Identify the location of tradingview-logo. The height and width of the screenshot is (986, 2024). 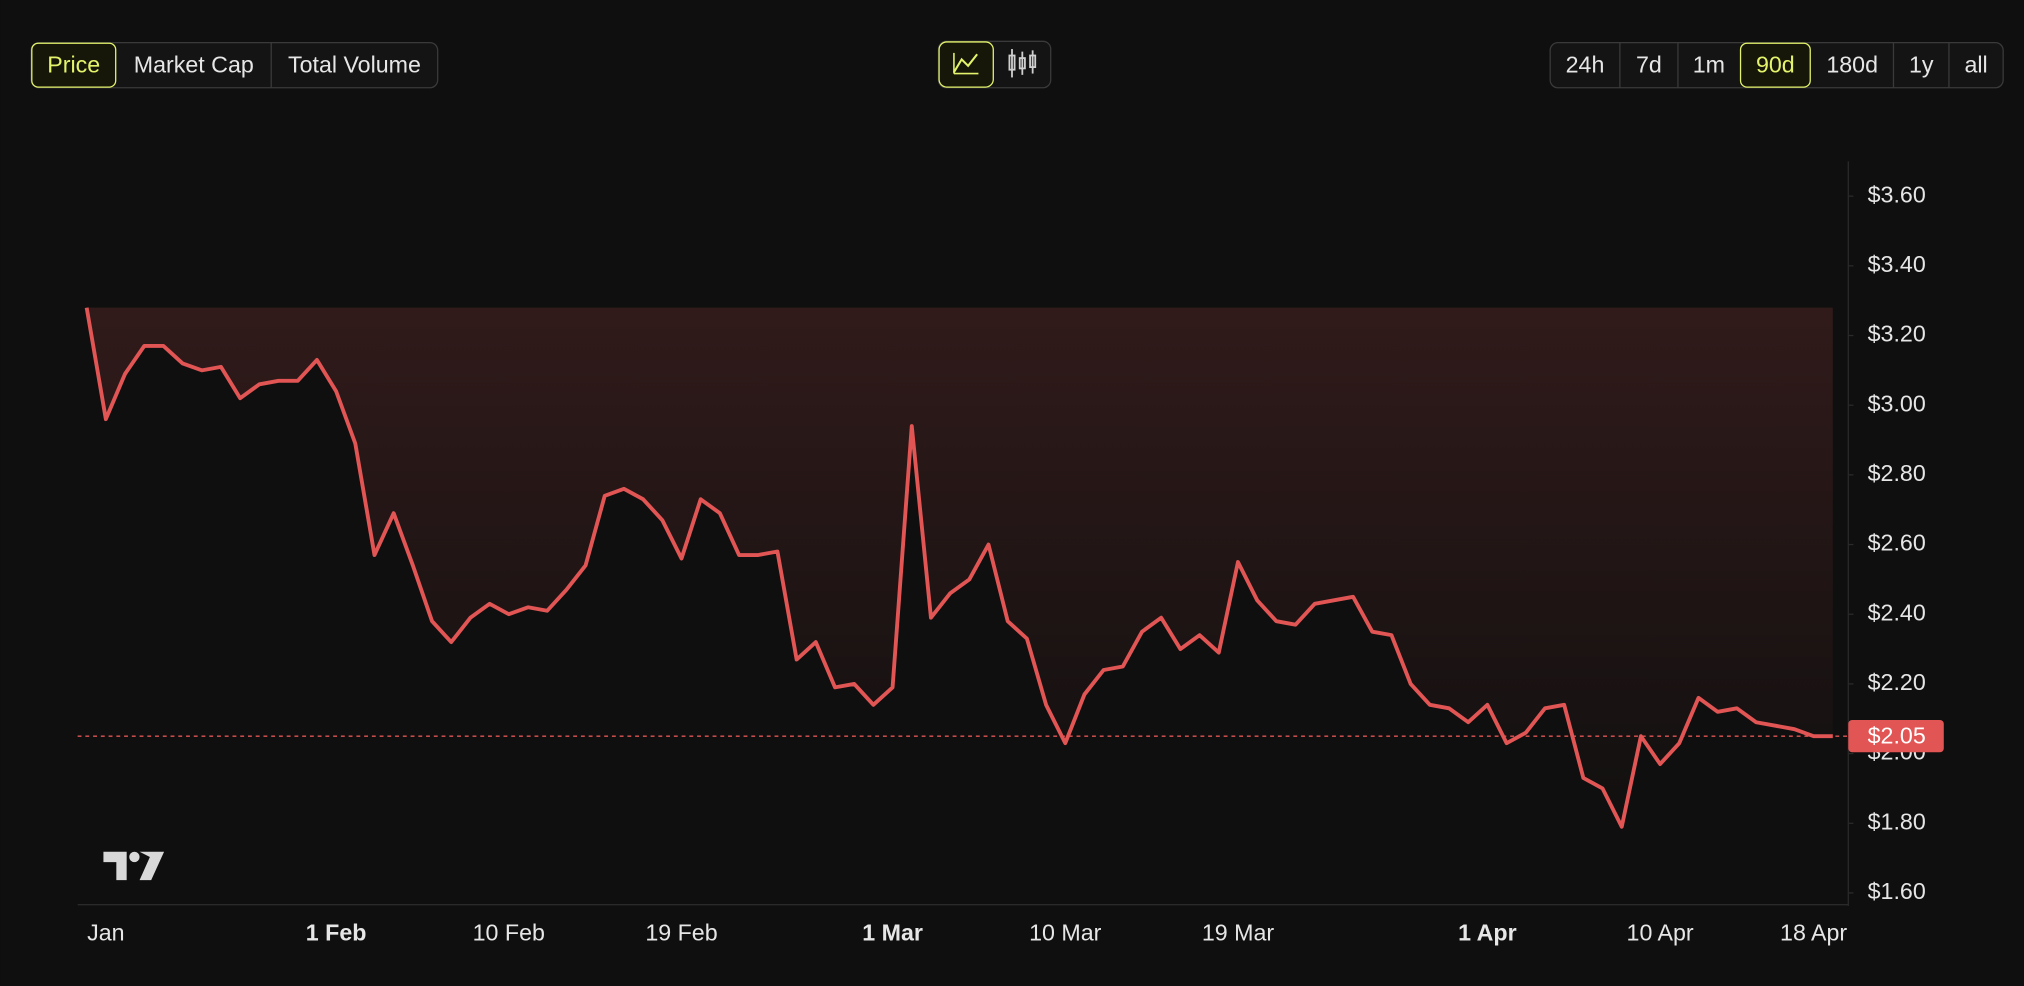
(134, 866).